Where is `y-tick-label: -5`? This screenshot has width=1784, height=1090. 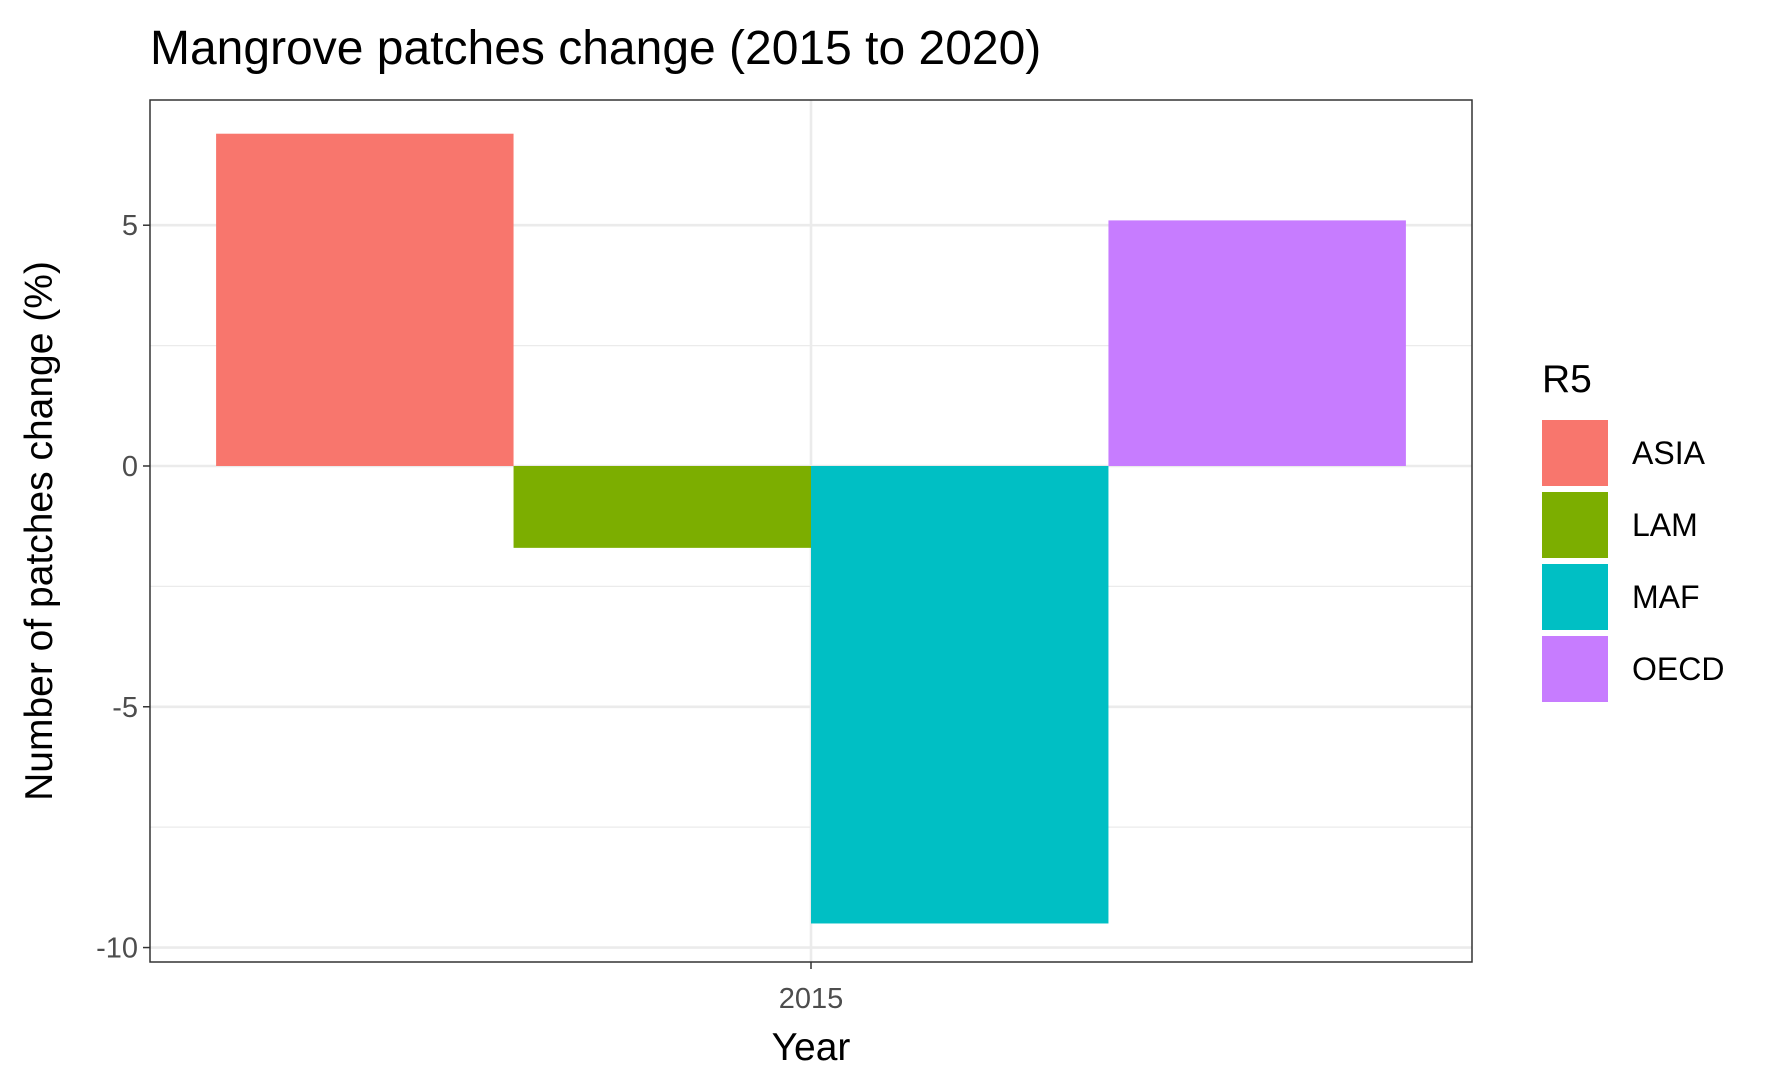 y-tick-label: -5 is located at coordinates (125, 708).